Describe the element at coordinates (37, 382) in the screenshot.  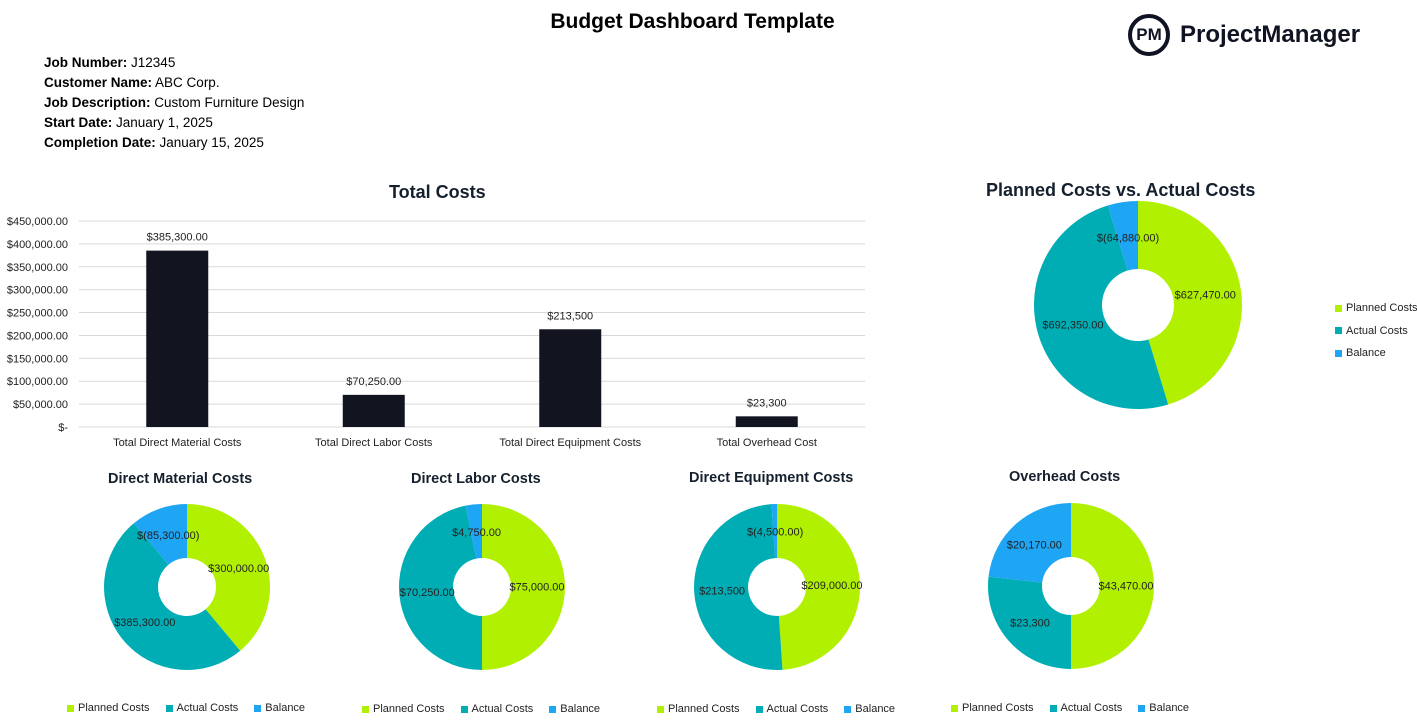
I see `y-tick-label: $100,000.00` at that location.